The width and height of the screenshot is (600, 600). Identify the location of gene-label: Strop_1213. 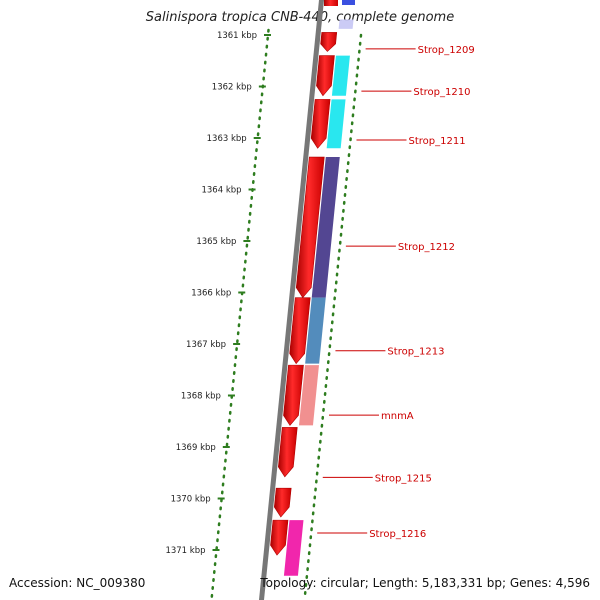
(415, 352).